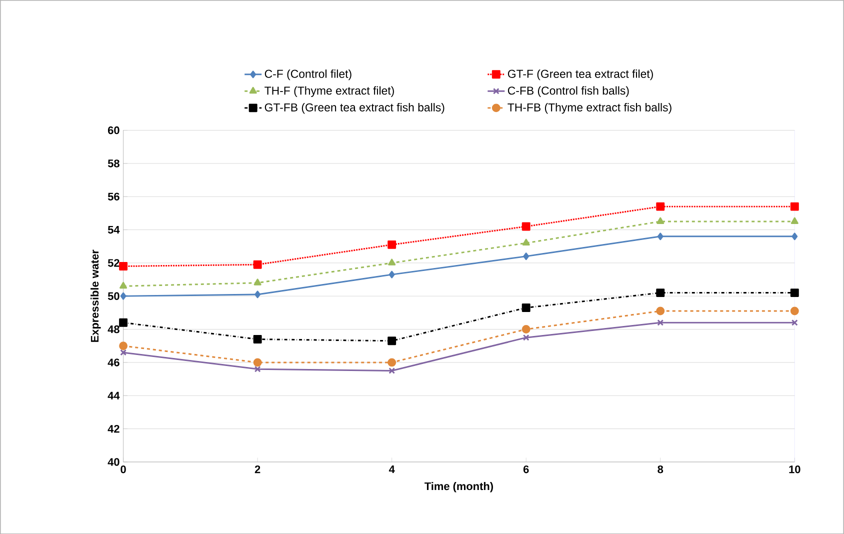  What do you see at coordinates (95, 296) in the screenshot?
I see `y-axis-title: Expressible water` at bounding box center [95, 296].